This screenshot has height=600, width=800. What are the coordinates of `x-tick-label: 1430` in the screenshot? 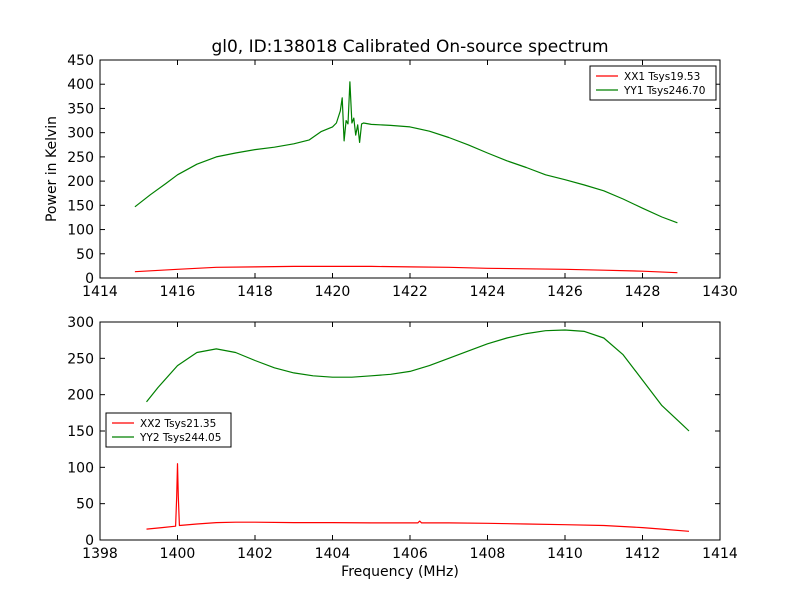 It's located at (720, 292).